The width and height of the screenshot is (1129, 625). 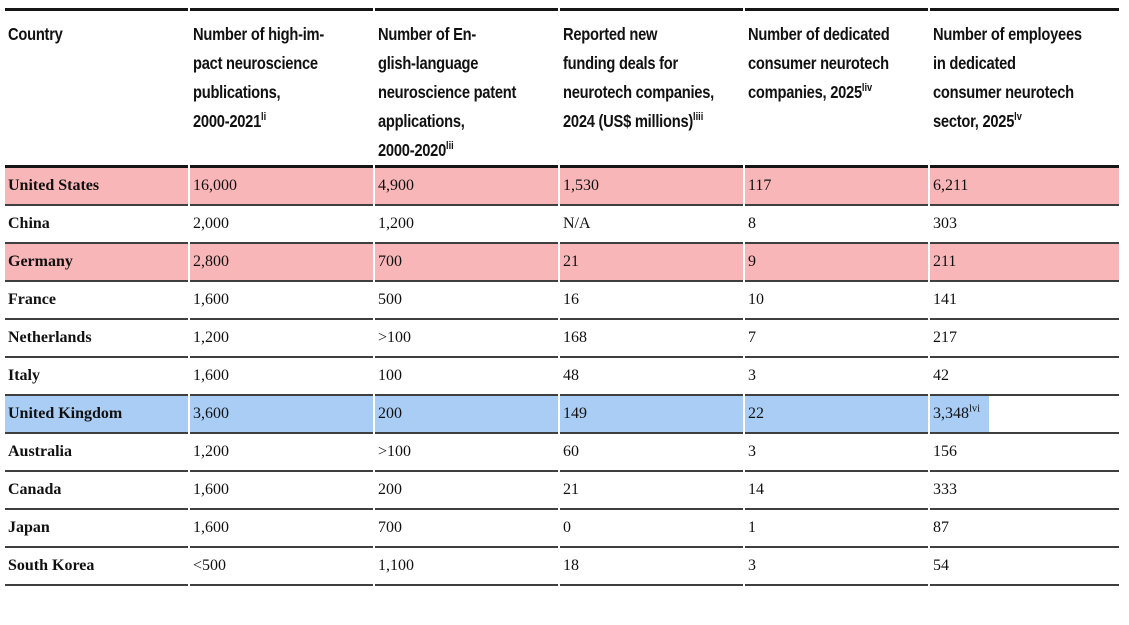 I want to click on cell-funding-deals: 16, so click(x=651, y=301).